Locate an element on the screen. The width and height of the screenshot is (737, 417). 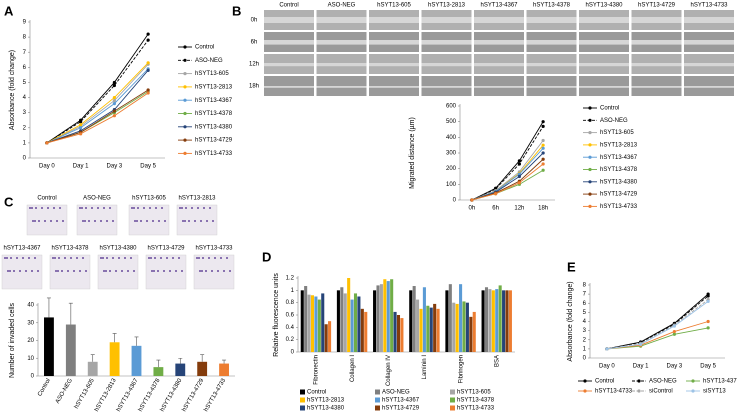
y-axis-label: Absorbance (fold change) is located at coordinates (570, 321).